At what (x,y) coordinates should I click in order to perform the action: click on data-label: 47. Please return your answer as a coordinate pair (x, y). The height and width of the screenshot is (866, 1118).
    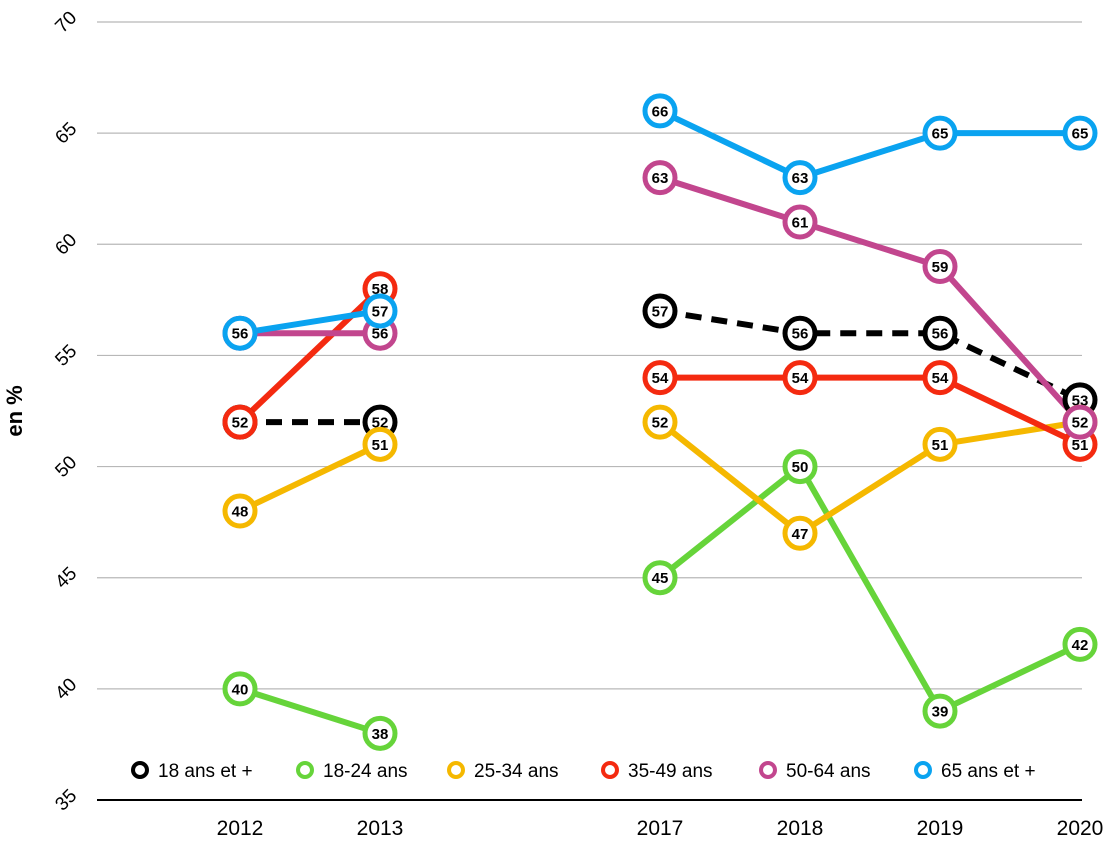
    Looking at the image, I should click on (800, 534).